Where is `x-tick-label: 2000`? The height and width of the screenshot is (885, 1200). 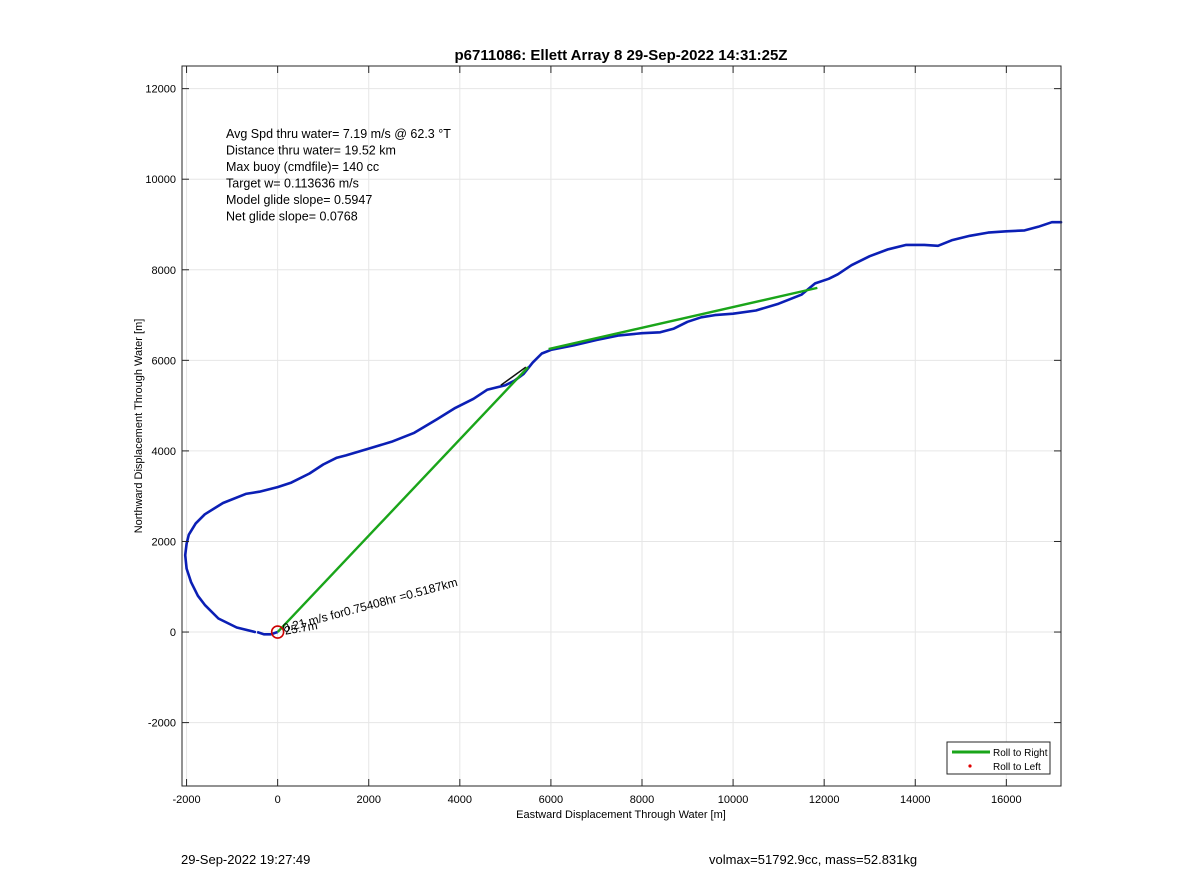
x-tick-label: 2000 is located at coordinates (368, 800).